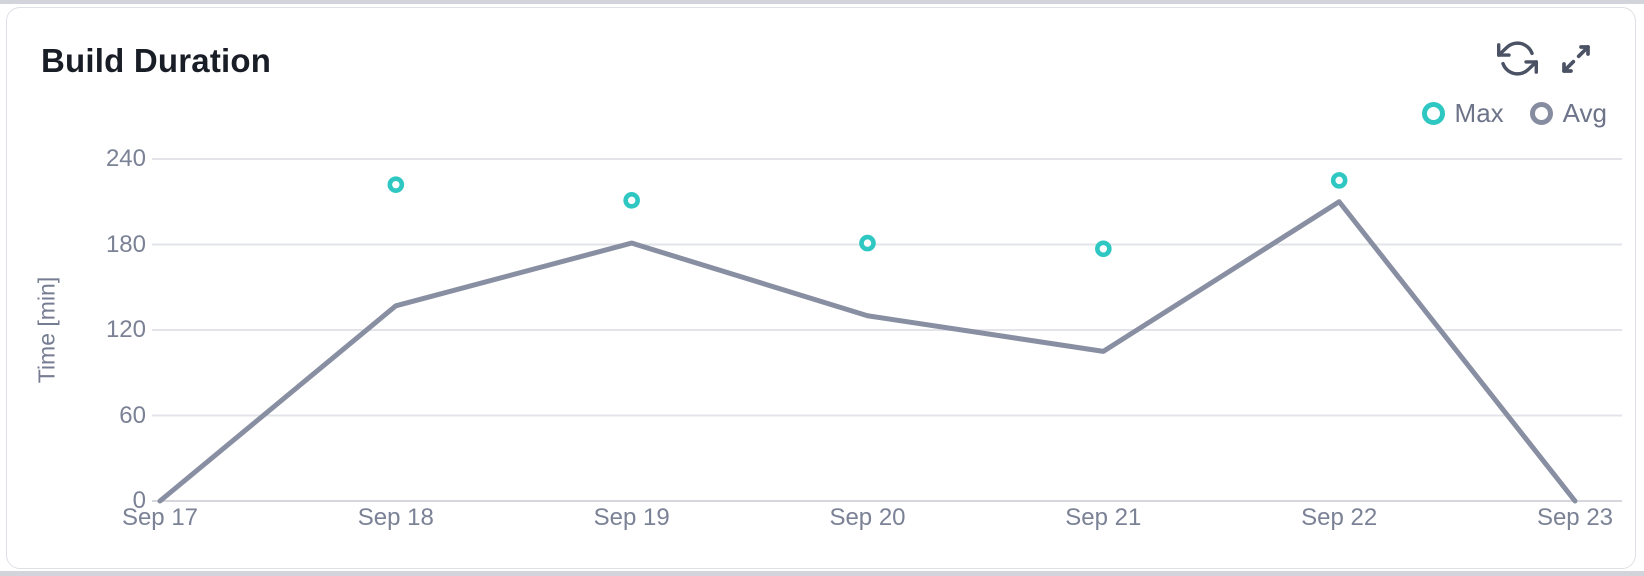 The width and height of the screenshot is (1644, 576). Describe the element at coordinates (1433, 113) in the screenshot. I see `max-series-swatch-icon` at that location.